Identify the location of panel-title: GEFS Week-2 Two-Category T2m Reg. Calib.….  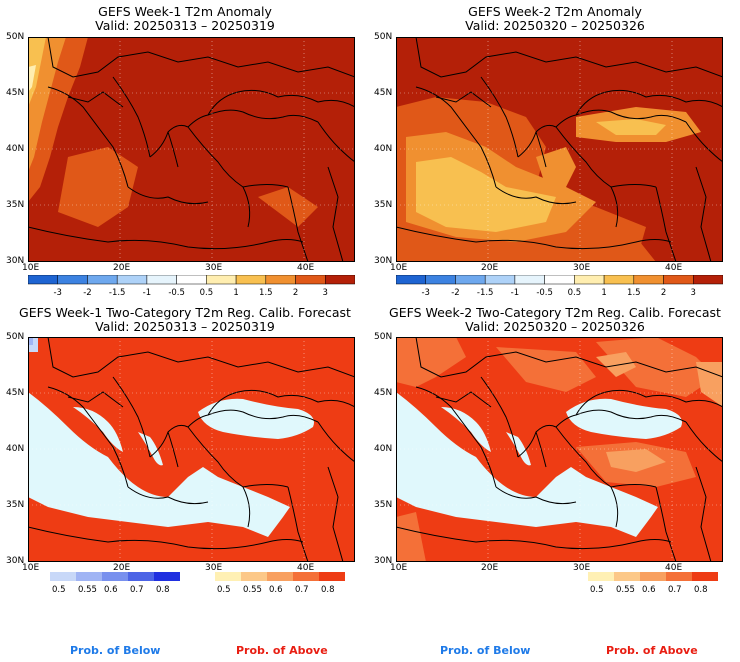
(555, 312).